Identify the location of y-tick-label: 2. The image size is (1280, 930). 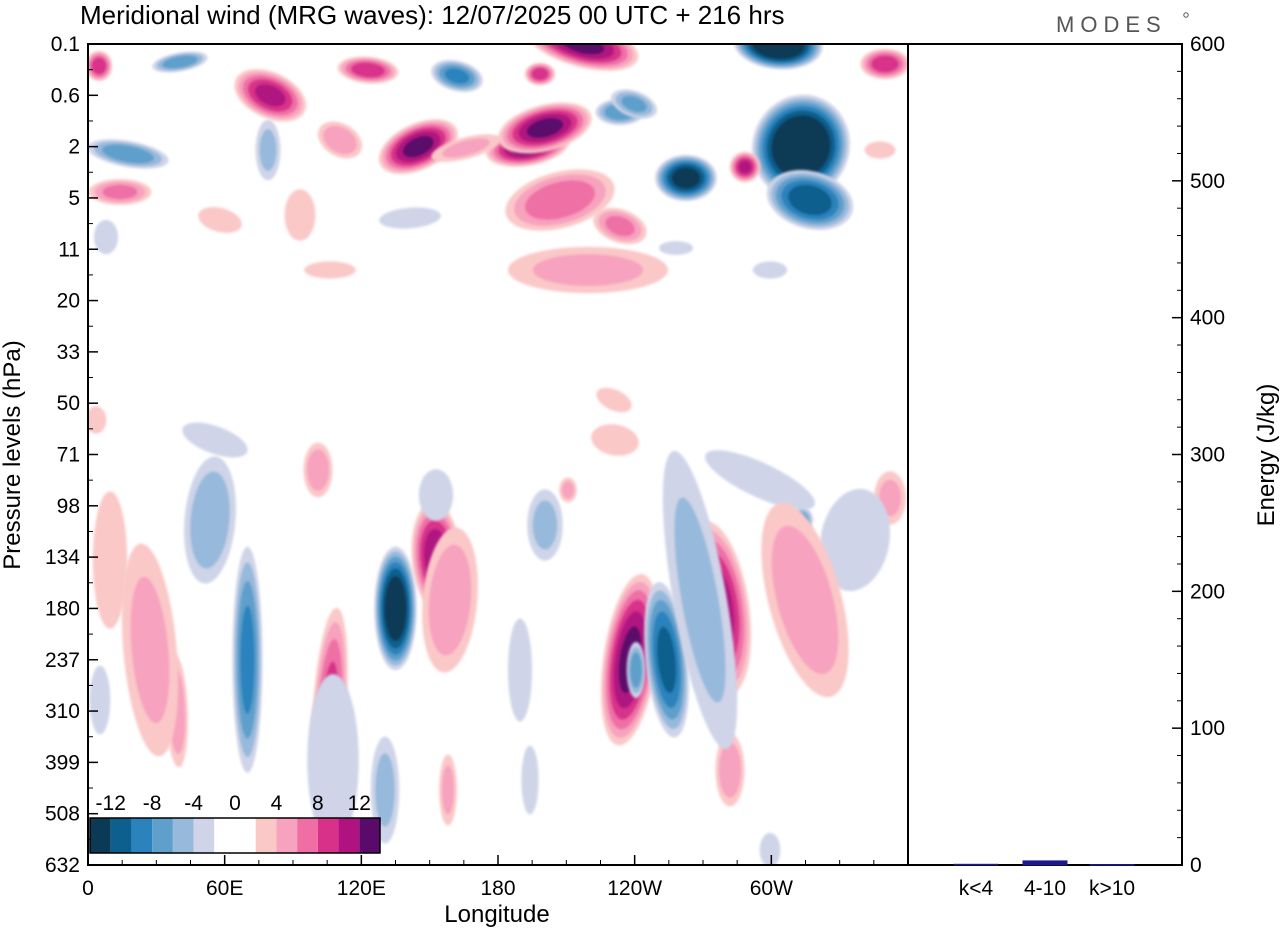
(74, 147).